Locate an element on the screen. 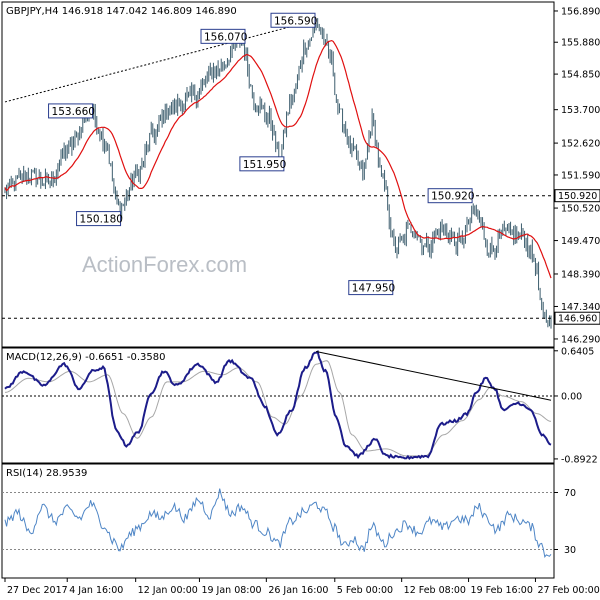  price-y-tick-label: 147.340 is located at coordinates (580, 307).